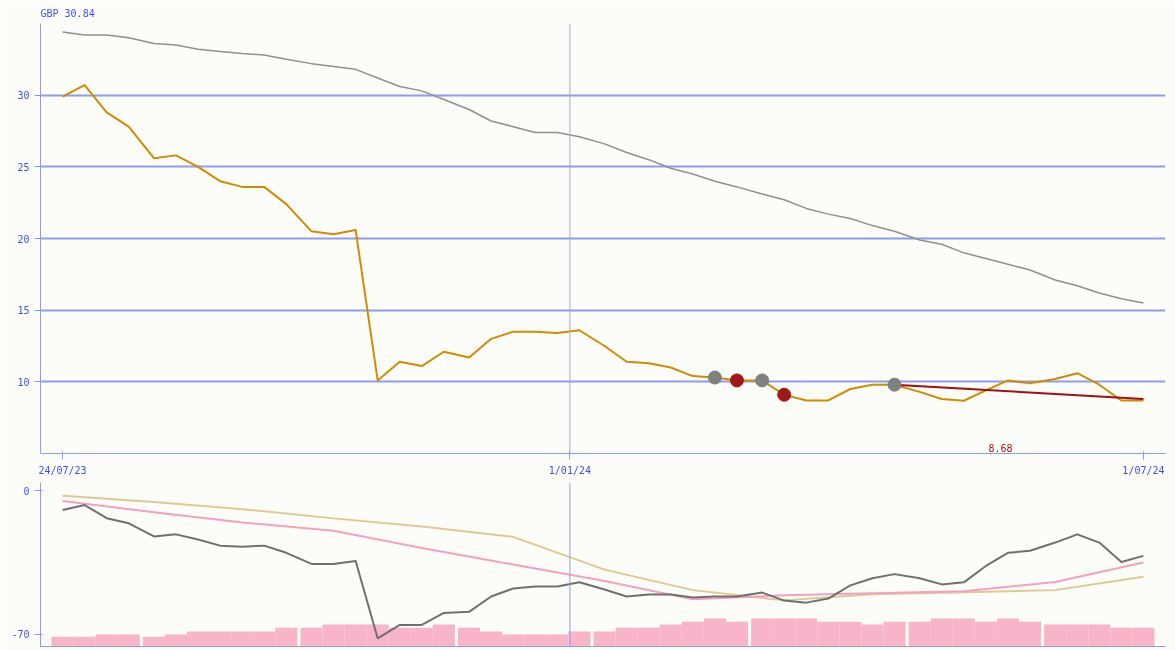 The width and height of the screenshot is (1175, 650). Describe the element at coordinates (23, 239) in the screenshot. I see `y-tick-label: 20` at that location.